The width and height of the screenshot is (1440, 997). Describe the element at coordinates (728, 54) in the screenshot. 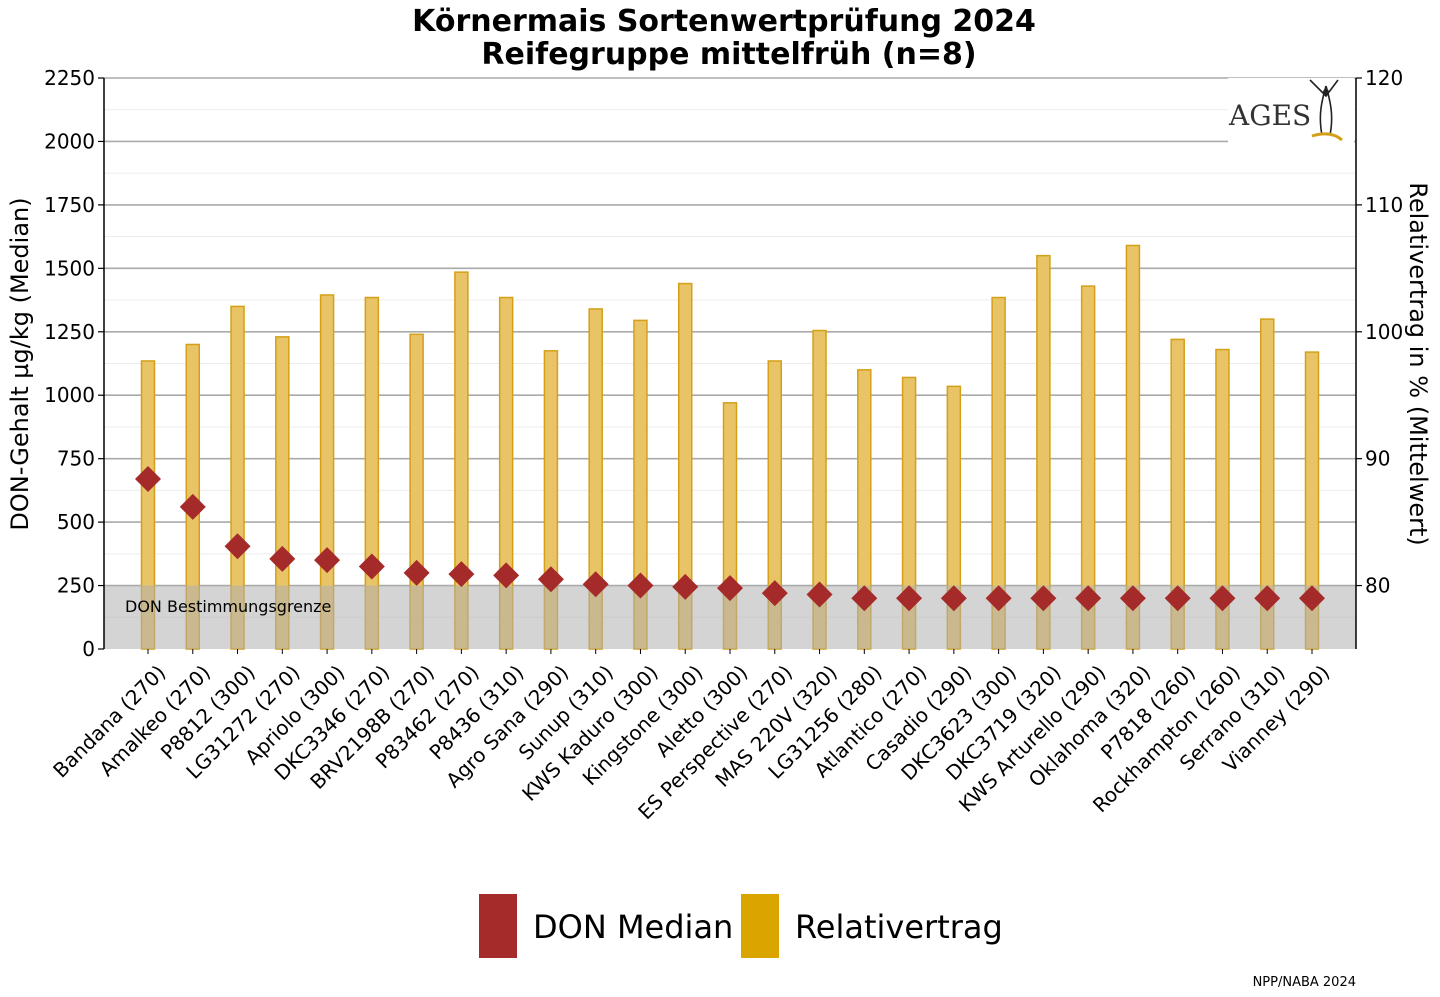

I see `chart-subtitle: Reifegruppe mittelfrüh (n=8)` at that location.